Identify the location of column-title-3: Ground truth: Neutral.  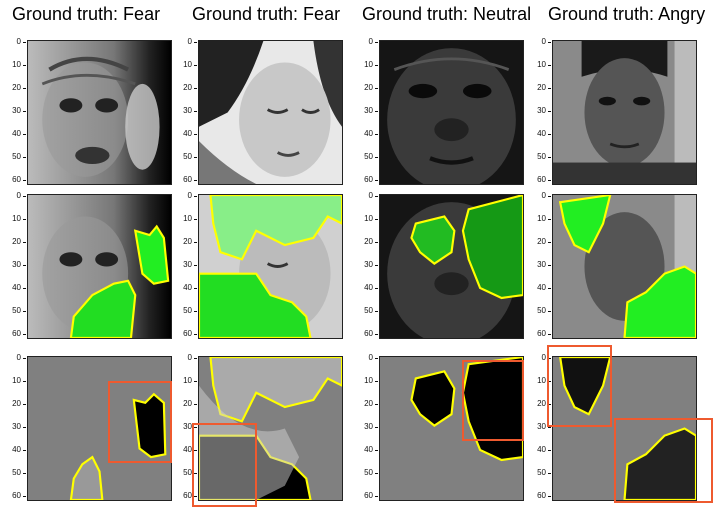
(447, 14).